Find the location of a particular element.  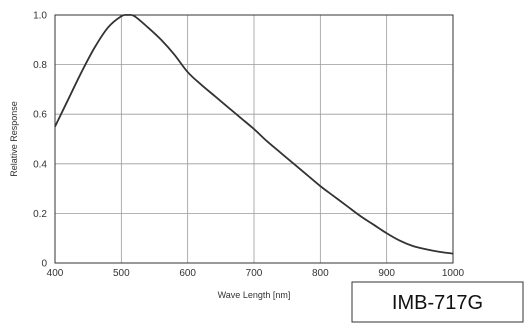

x-tick-label: 900 is located at coordinates (386, 273).